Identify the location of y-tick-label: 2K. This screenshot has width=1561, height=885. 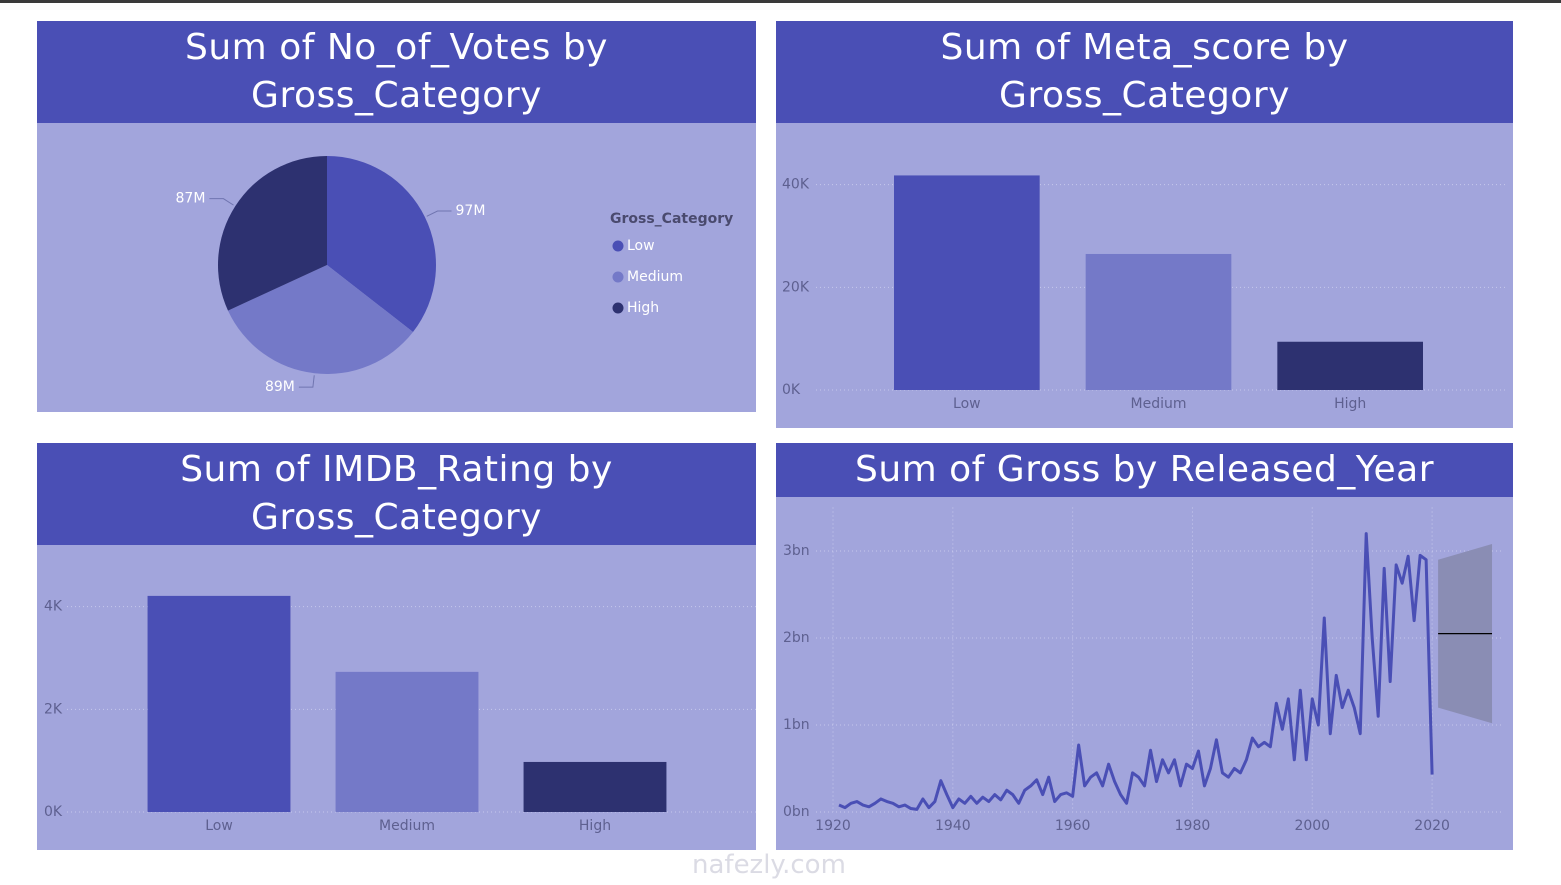
(53, 709).